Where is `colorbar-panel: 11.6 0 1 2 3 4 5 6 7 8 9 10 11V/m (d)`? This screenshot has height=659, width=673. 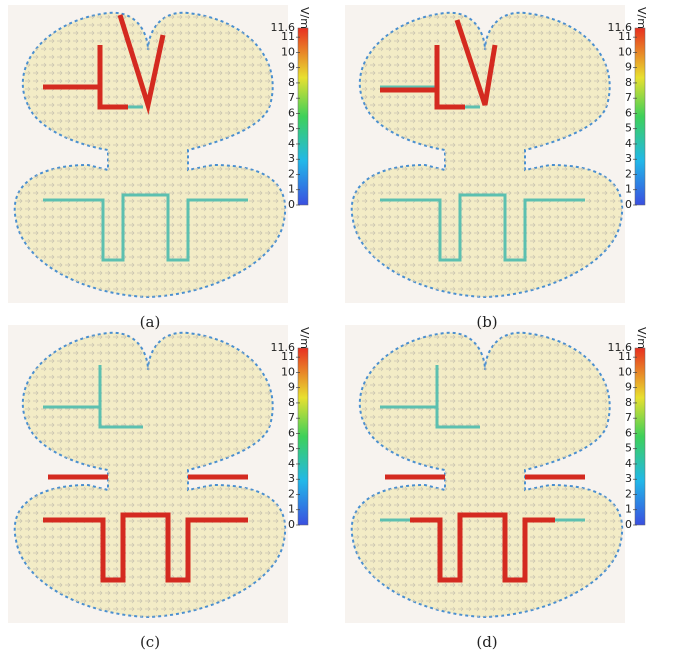 colorbar-panel: 11.6 0 1 2 3 4 5 6 7 8 9 10 11V/m (d) is located at coordinates (562, 489).